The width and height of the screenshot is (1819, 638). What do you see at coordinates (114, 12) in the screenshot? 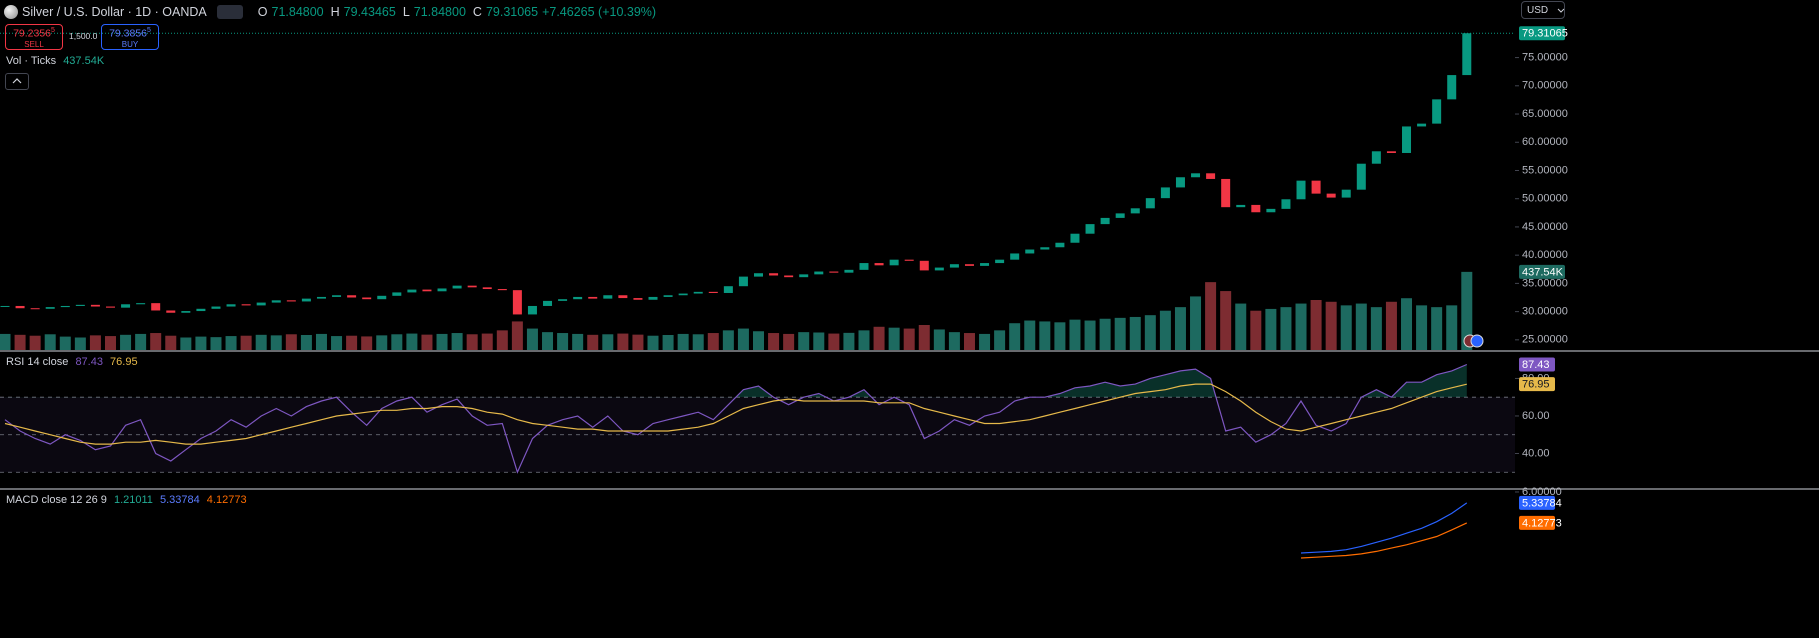
I see `symbol-name: Silver / U.S. Dollar · 1D · OANDA` at bounding box center [114, 12].